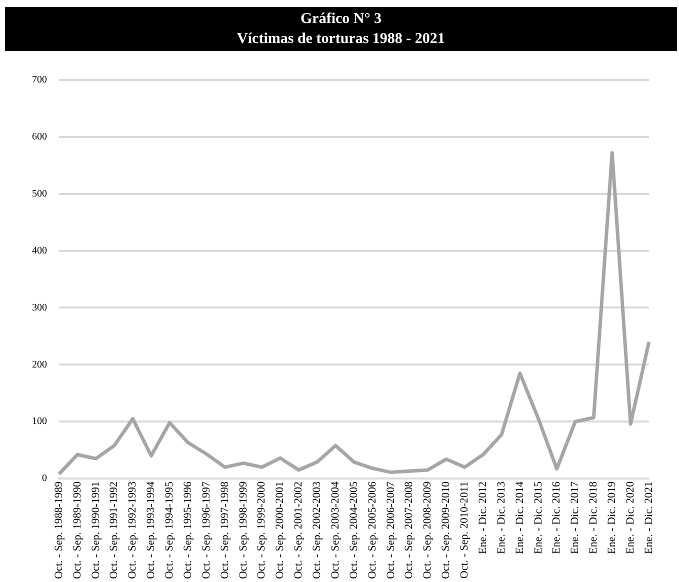  I want to click on chart-subtitle: Víctimas de torturas 1988 - 2021, so click(341, 39).